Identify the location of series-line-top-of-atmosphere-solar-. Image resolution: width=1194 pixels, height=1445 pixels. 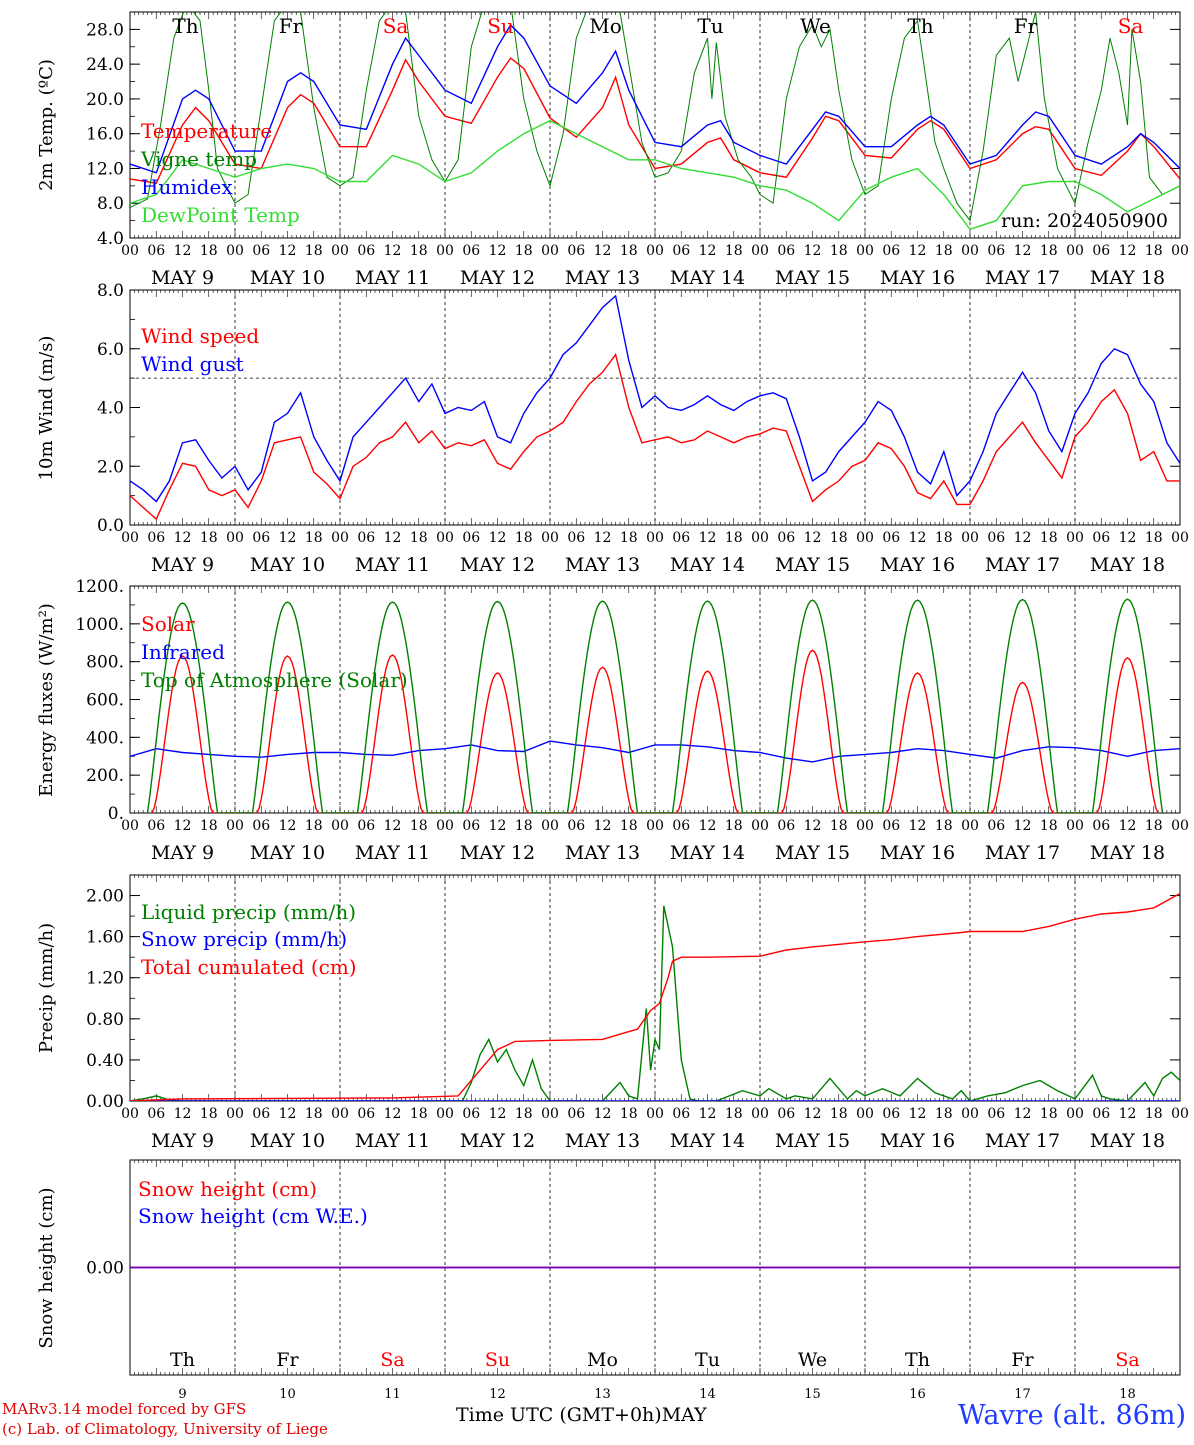
(655, 705).